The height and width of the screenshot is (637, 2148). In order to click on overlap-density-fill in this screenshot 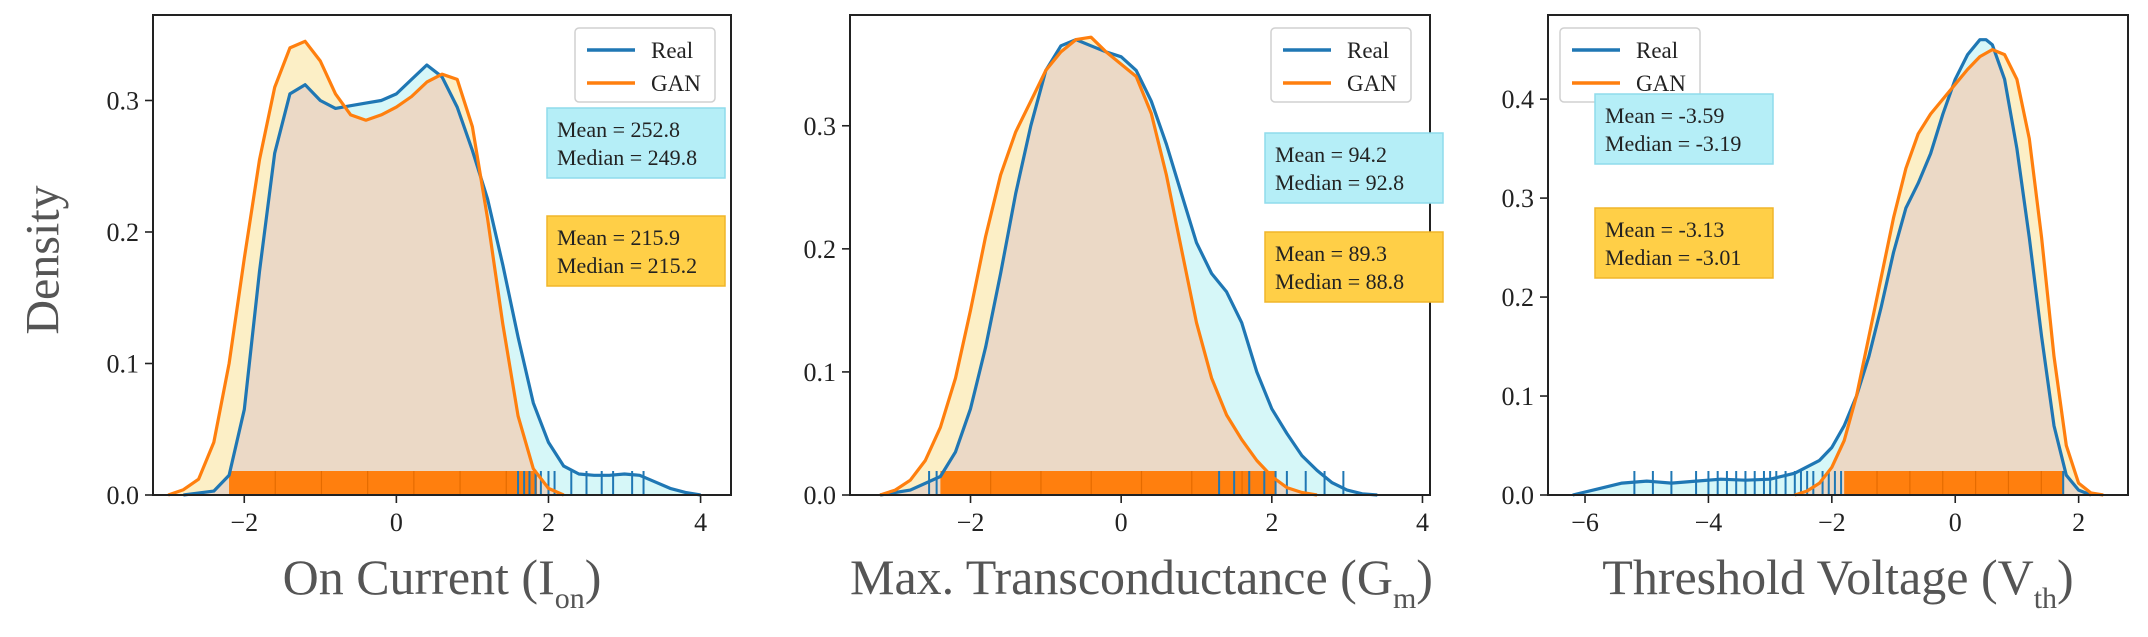, I will do `click(1098, 267)`.